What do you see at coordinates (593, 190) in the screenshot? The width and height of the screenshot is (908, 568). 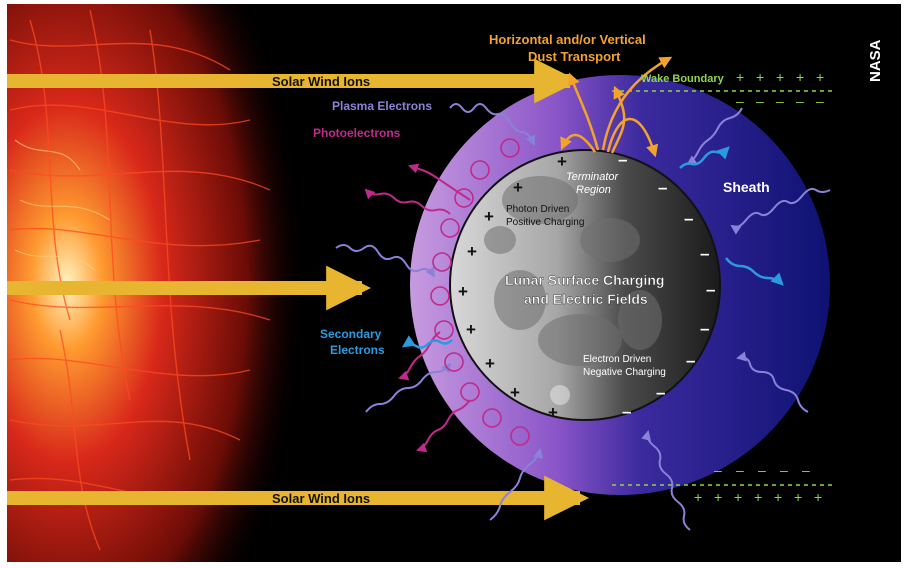 I see `terminator-label-line2: Region` at bounding box center [593, 190].